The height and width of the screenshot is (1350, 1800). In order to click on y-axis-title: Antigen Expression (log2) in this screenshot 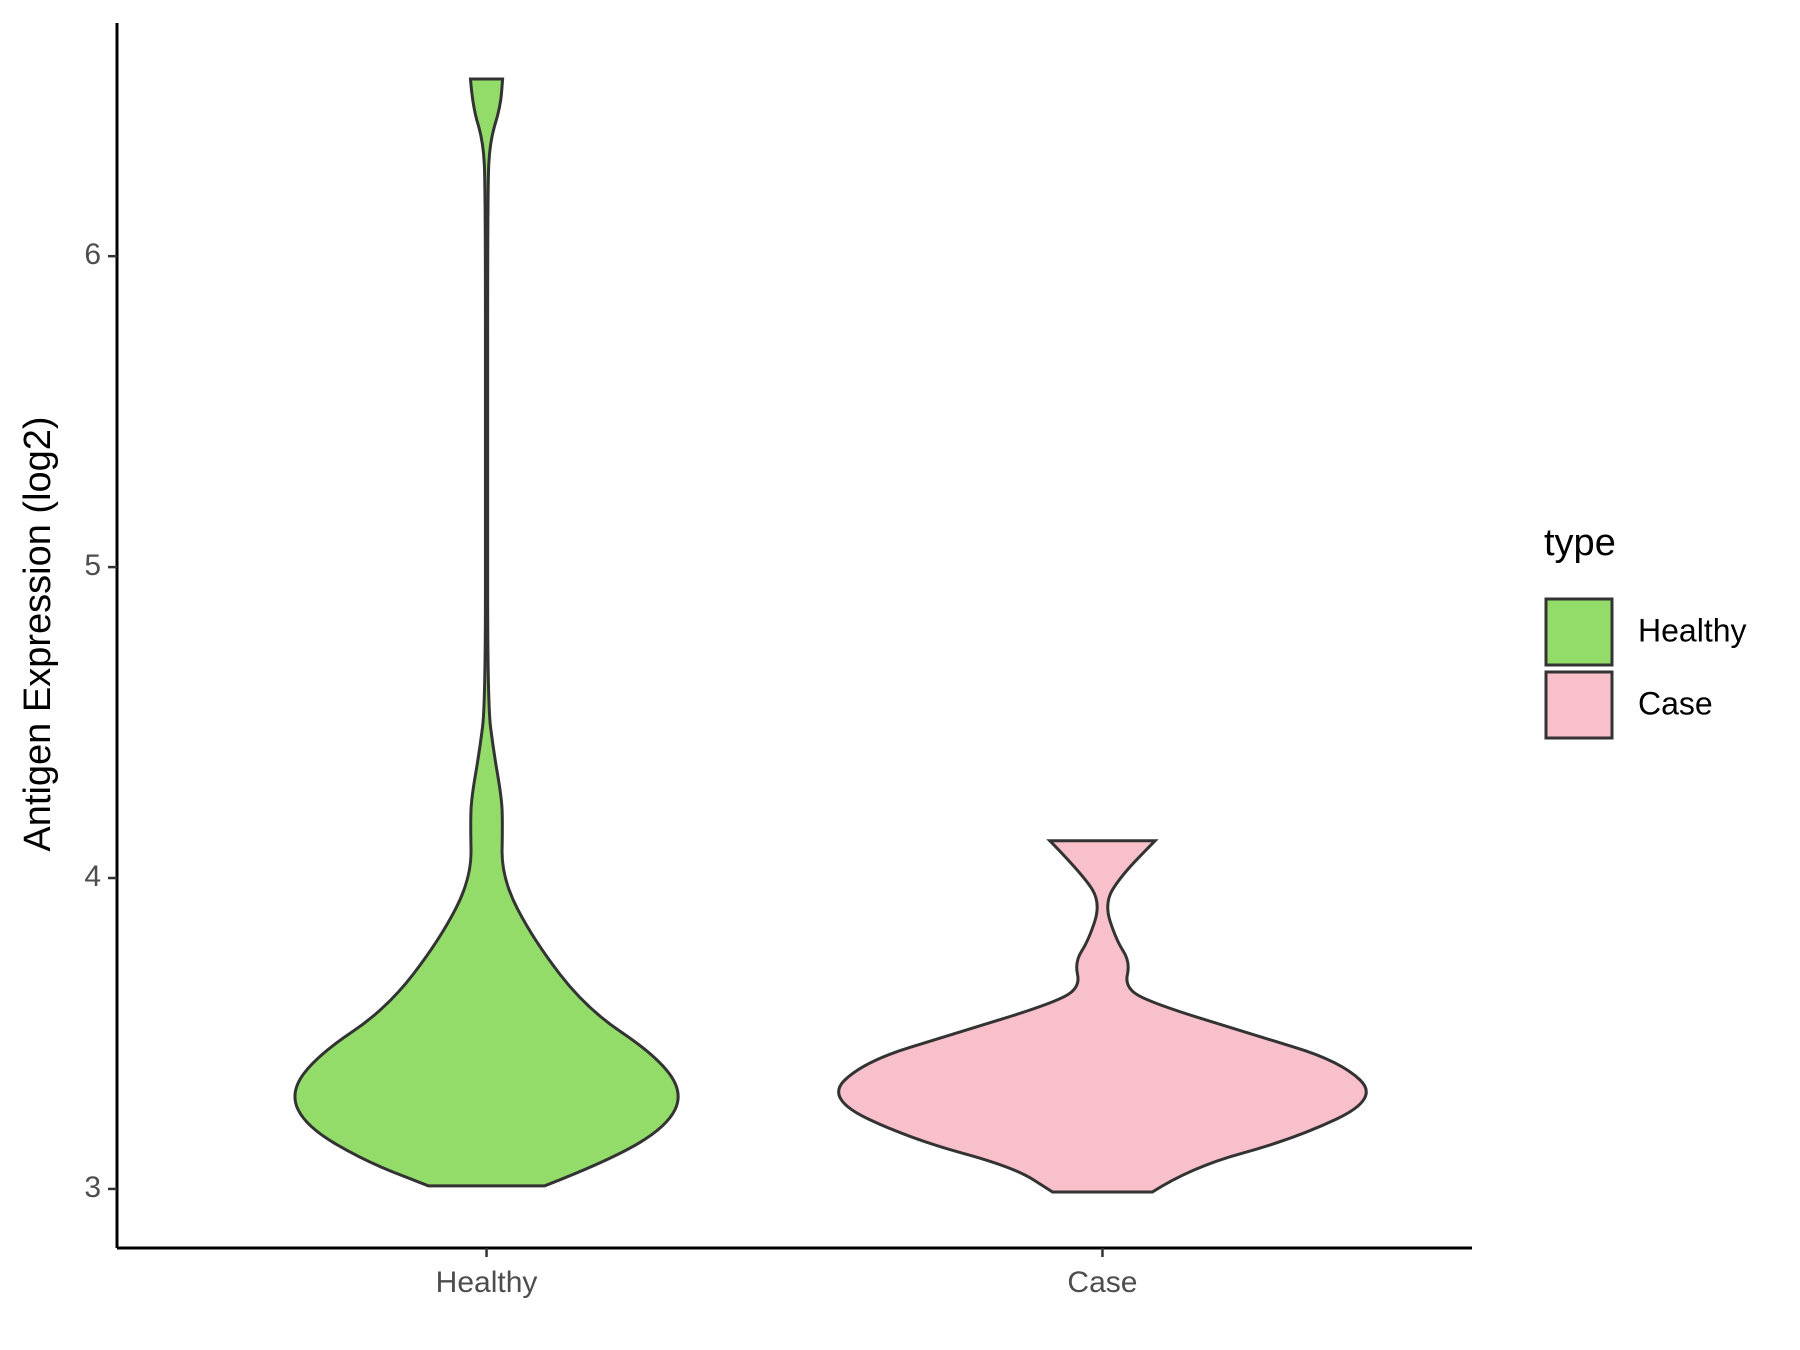, I will do `click(38, 633)`.